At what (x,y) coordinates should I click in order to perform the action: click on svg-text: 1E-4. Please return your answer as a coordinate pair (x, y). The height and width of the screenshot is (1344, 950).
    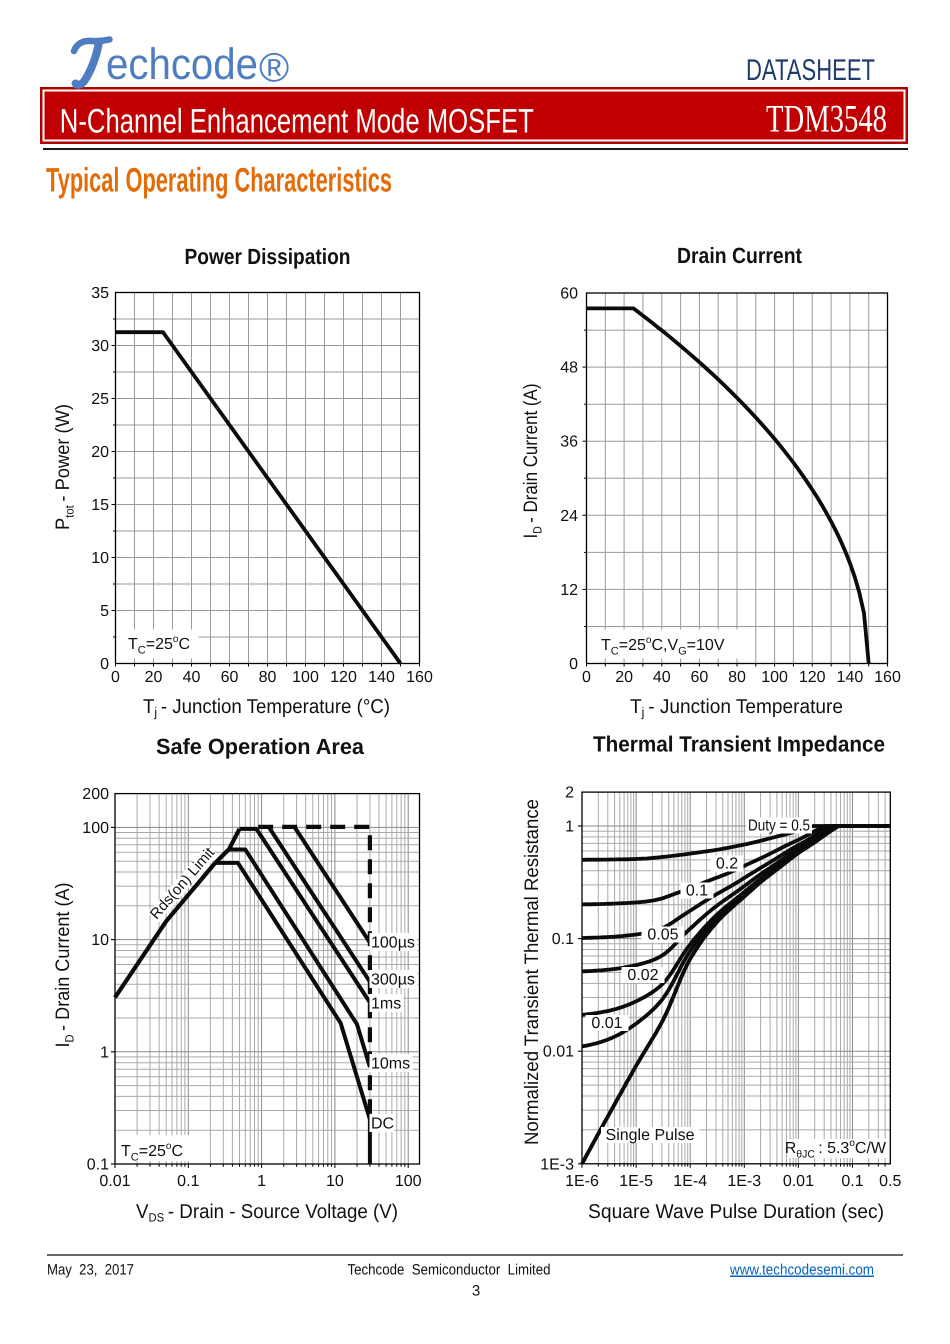
    Looking at the image, I should click on (690, 1181).